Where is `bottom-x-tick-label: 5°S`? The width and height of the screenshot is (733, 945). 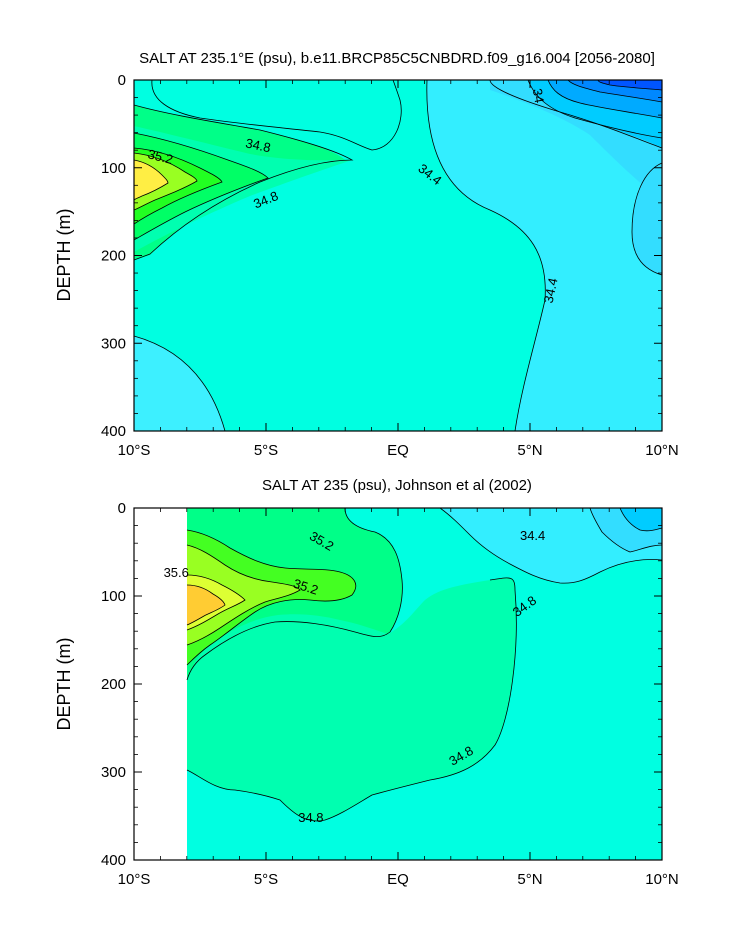 bottom-x-tick-label: 5°S is located at coordinates (266, 879).